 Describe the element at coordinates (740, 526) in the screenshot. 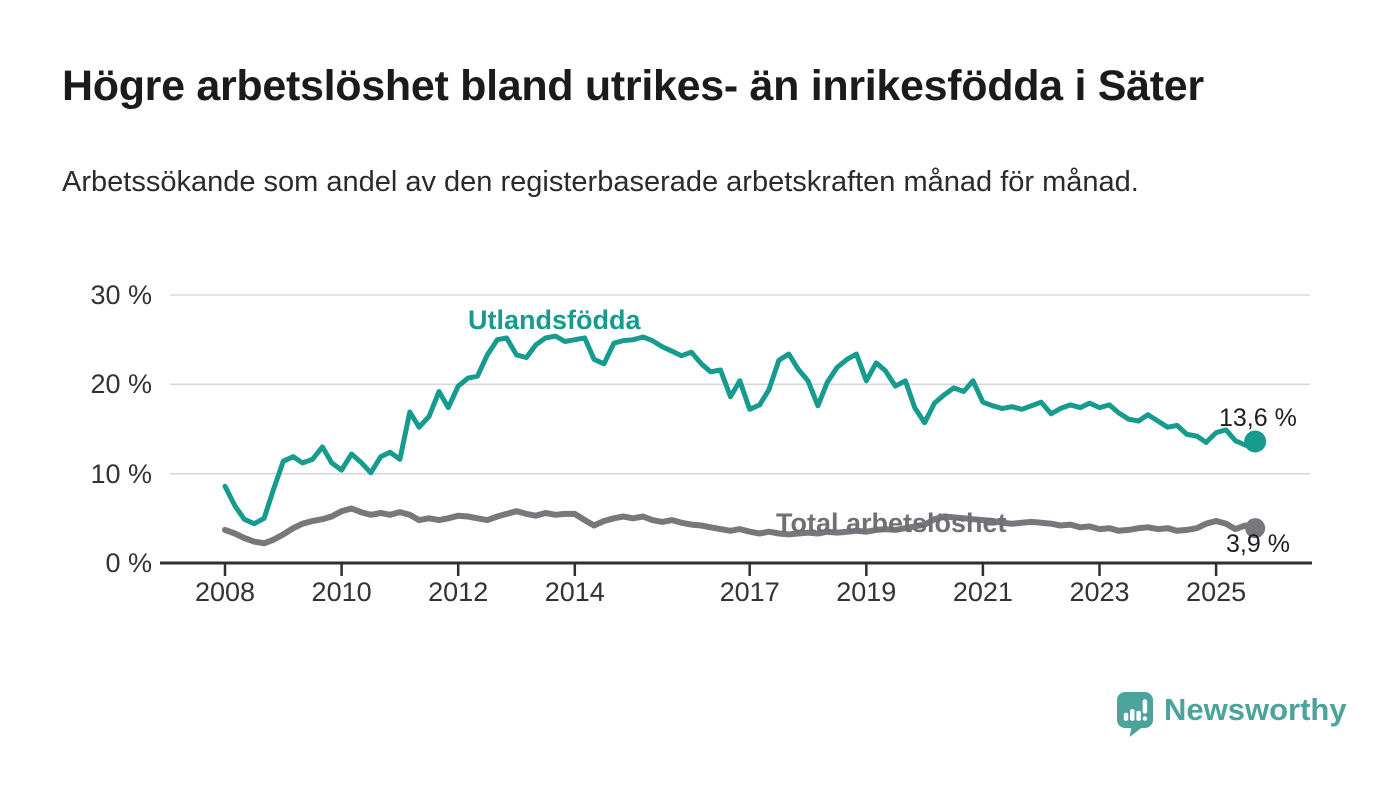

I see `series-line-total` at that location.